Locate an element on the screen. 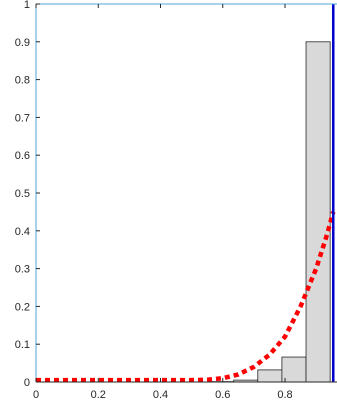 The height and width of the screenshot is (404, 337). y-tick-label: 0.9 is located at coordinates (22, 43).